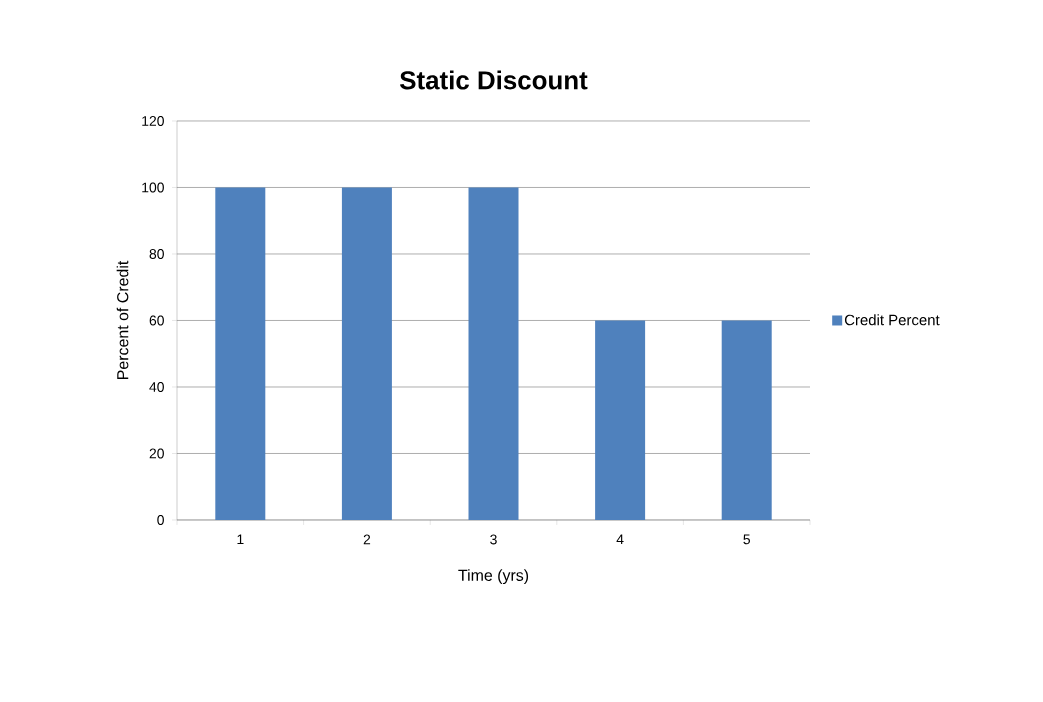  What do you see at coordinates (156, 387) in the screenshot?
I see `y-tick-label: 40` at bounding box center [156, 387].